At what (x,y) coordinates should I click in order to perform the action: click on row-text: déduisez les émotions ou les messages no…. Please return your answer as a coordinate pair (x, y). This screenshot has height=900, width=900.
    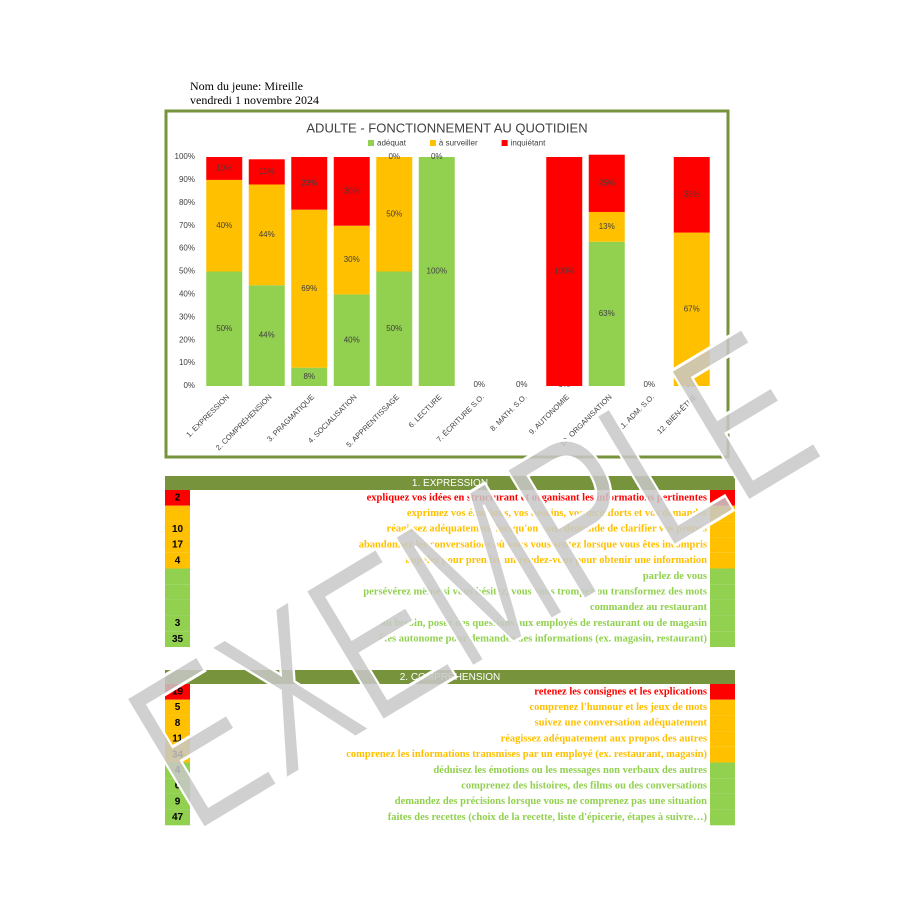
    Looking at the image, I should click on (570, 770).